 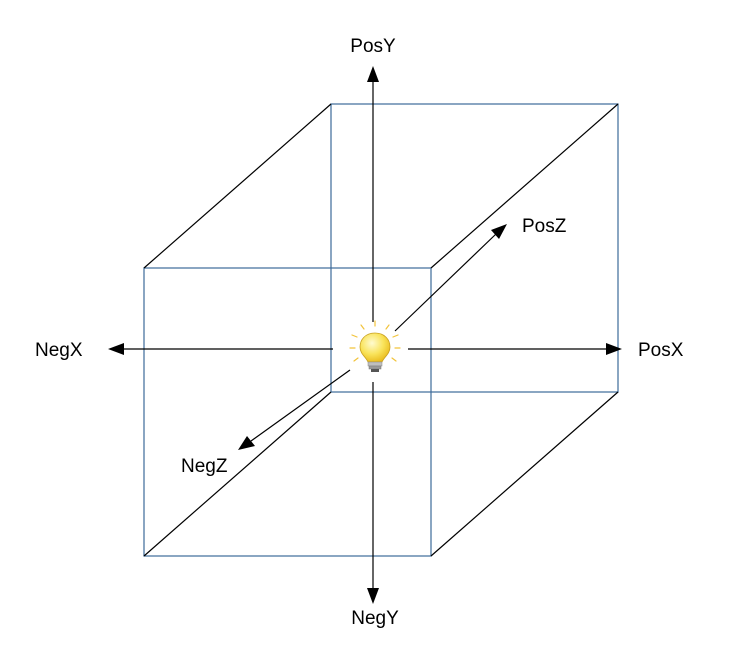 I want to click on lightbulb-icon, so click(x=375, y=346).